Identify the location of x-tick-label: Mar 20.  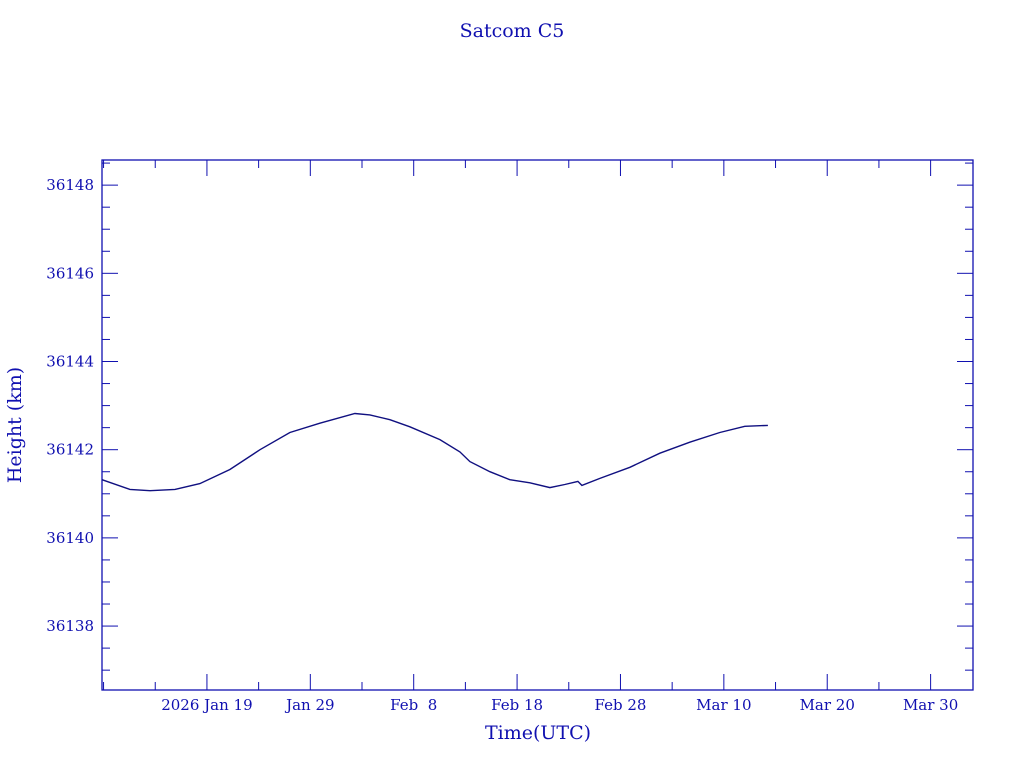
(827, 705).